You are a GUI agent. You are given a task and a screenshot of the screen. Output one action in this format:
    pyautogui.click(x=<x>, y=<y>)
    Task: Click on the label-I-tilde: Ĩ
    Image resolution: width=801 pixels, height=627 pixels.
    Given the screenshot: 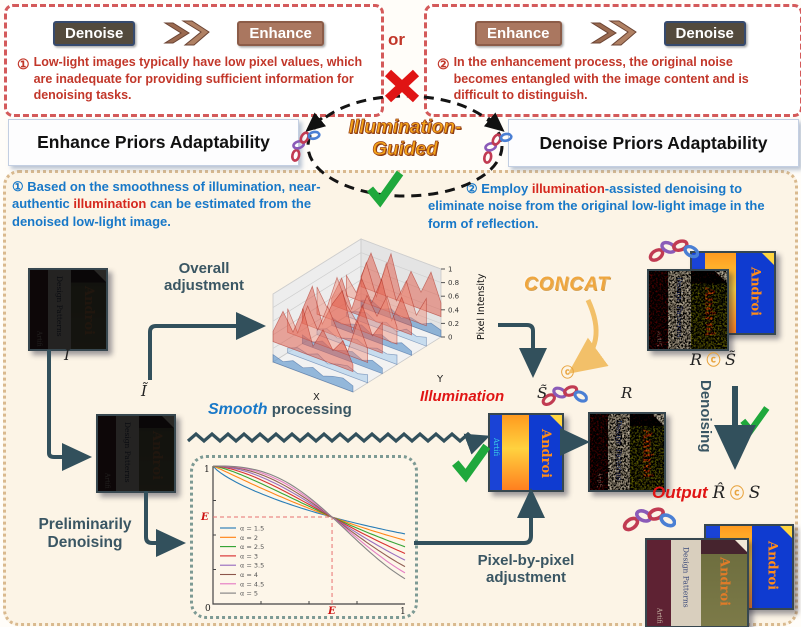 What is the action you would take?
    pyautogui.click(x=144, y=391)
    